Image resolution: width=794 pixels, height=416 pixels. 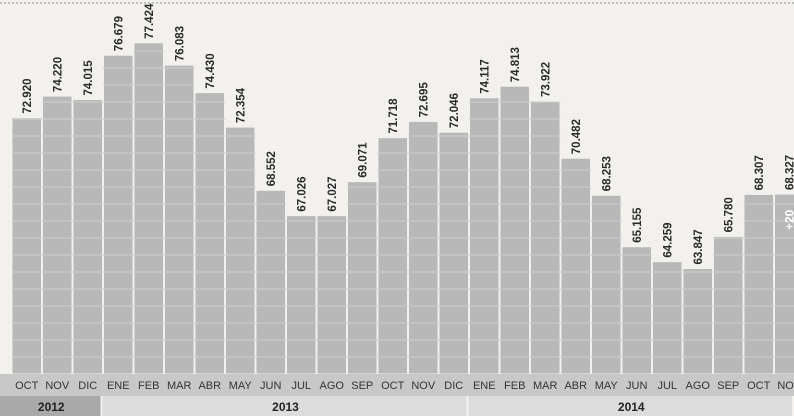 I want to click on bar-value-label: 63.847, so click(x=699, y=246).